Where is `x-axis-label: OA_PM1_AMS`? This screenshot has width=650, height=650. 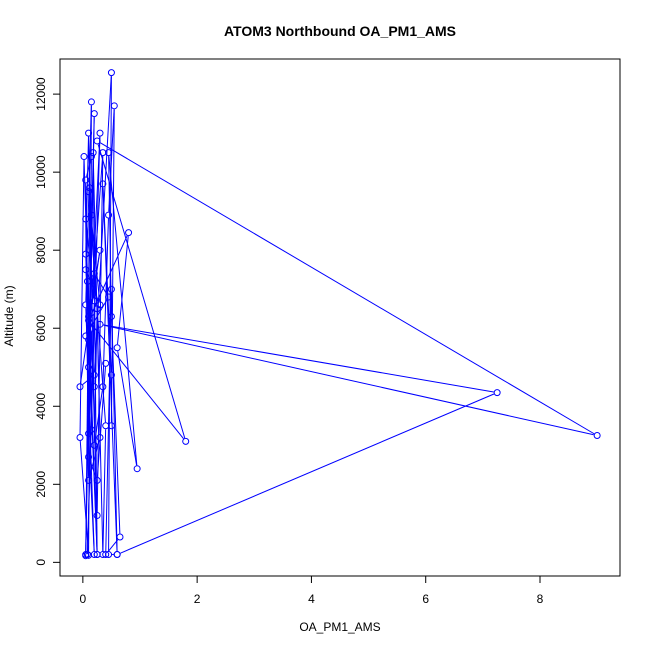
x-axis-label: OA_PM1_AMS is located at coordinates (339, 627).